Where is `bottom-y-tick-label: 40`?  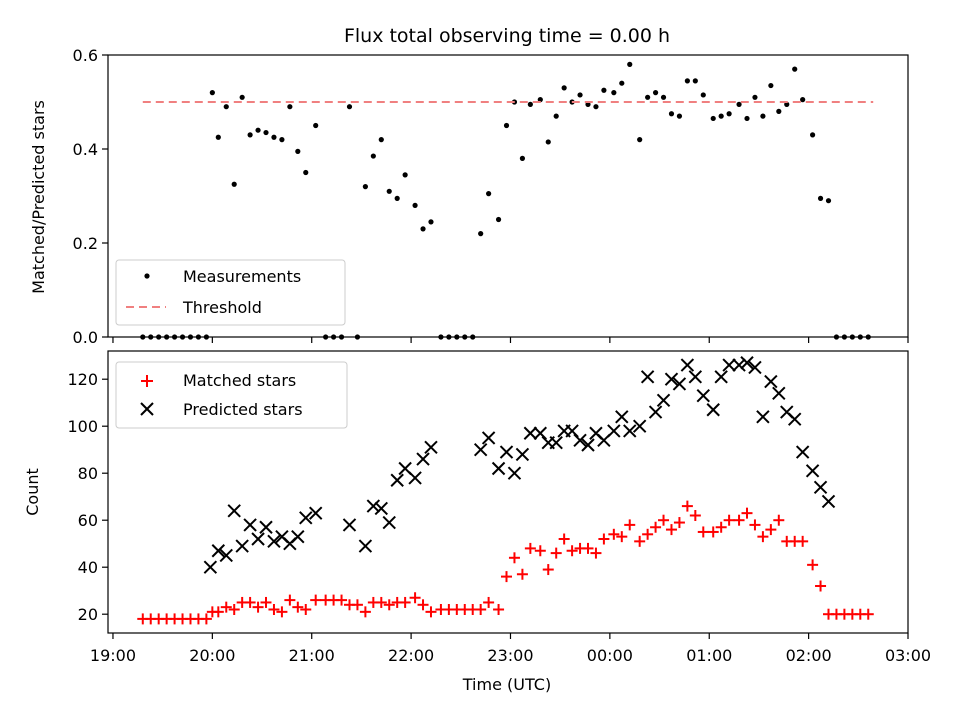
bottom-y-tick-label: 40 is located at coordinates (88, 567).